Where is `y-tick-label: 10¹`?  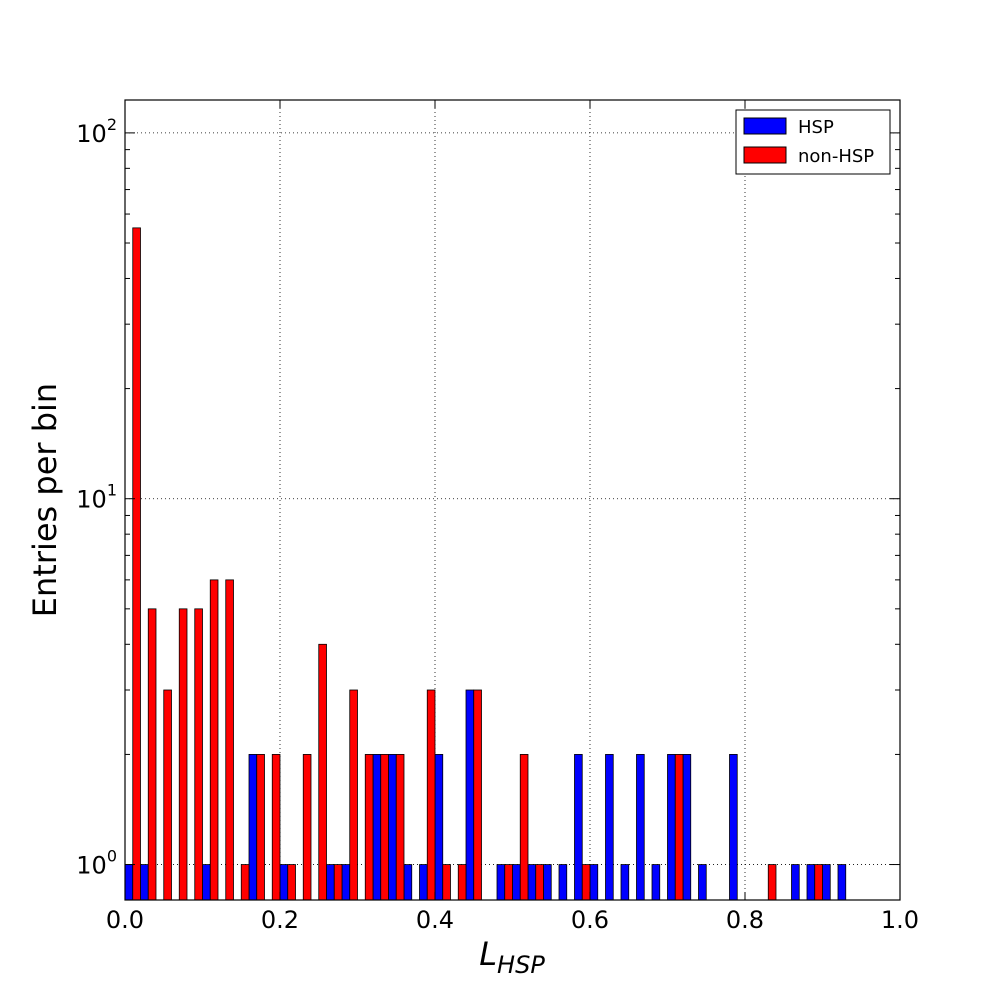 y-tick-label: 10¹ is located at coordinates (96, 497).